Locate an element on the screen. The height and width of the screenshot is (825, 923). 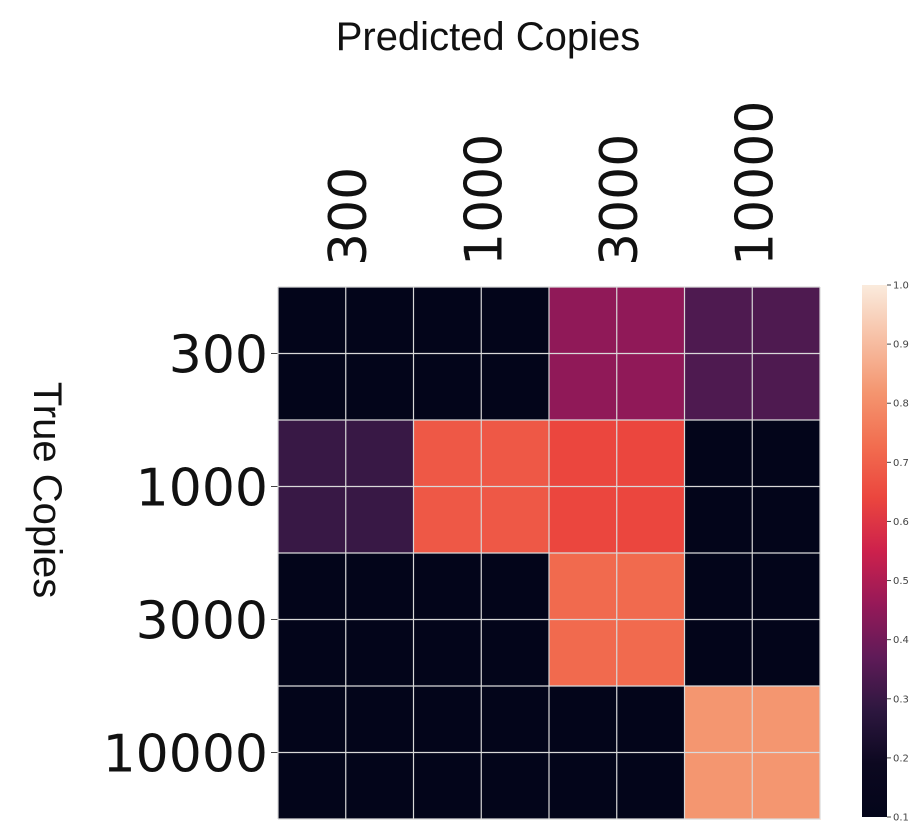
x-tick-label: 300 is located at coordinates (349, 216).